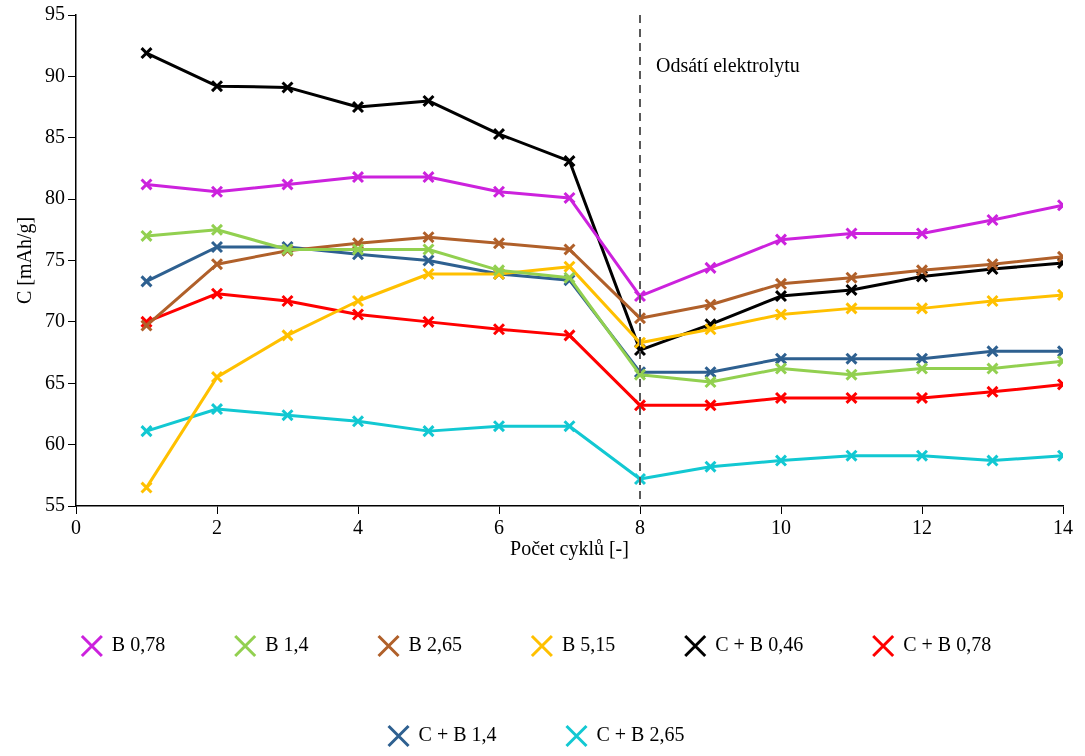 The height and width of the screenshot is (756, 1085). Describe the element at coordinates (781, 527) in the screenshot. I see `x-tick-label: 10` at that location.